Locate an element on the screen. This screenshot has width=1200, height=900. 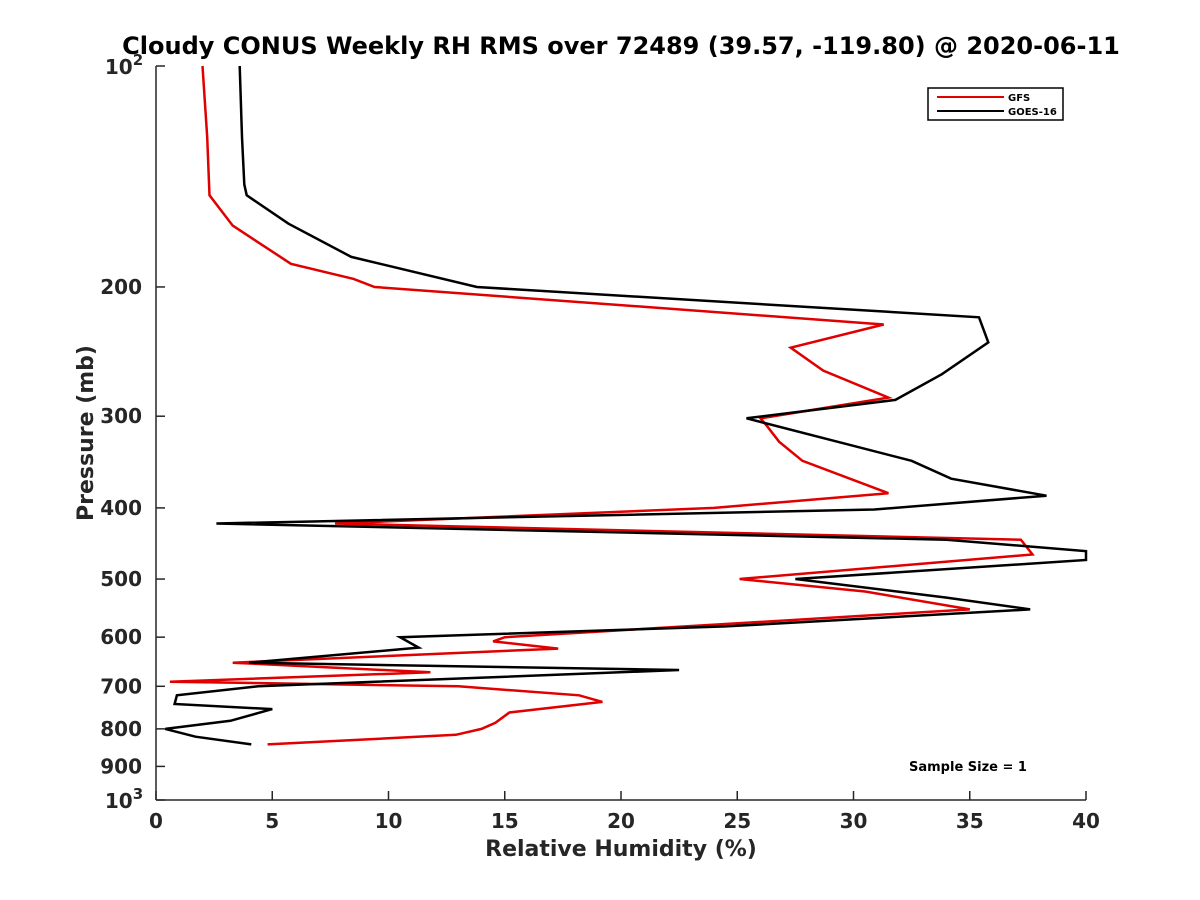
y-tick-label: 200 is located at coordinates (121, 287).